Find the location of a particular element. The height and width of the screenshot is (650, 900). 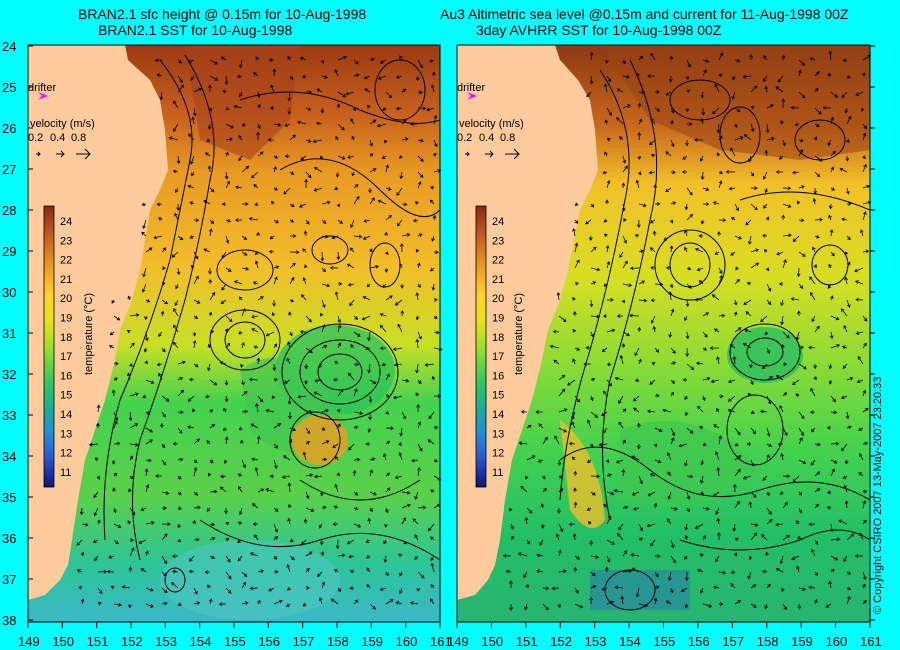

lat-tick-label: 37 is located at coordinates (9, 579).